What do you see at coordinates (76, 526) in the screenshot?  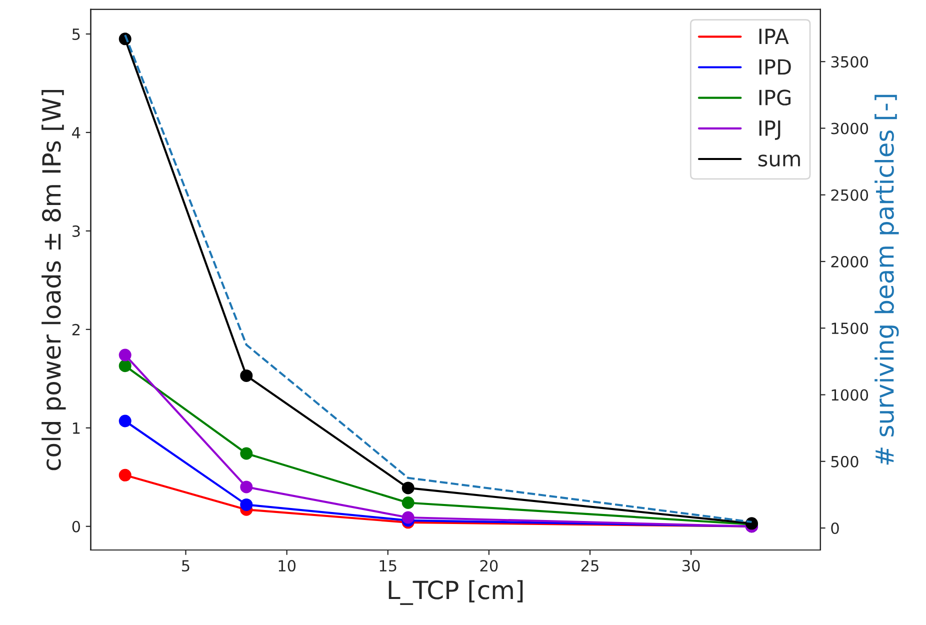 I see `y-tick-label: 0` at bounding box center [76, 526].